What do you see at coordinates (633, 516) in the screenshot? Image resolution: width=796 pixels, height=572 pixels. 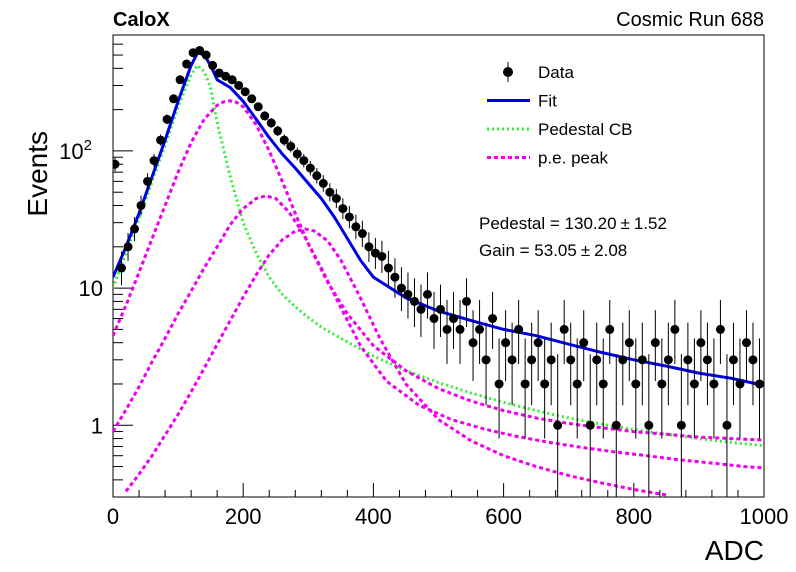 I see `x-tick-label: 800` at bounding box center [633, 516].